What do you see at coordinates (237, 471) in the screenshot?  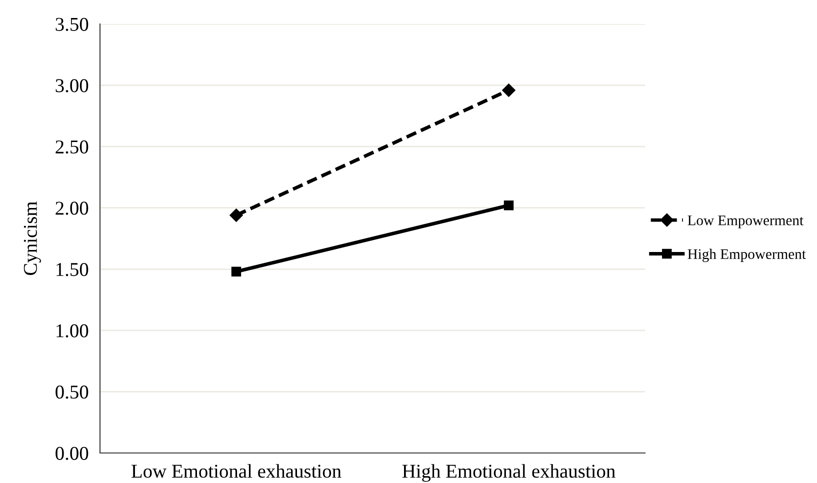 I see `x-tick-label: Low Emotional exhaustion` at bounding box center [237, 471].